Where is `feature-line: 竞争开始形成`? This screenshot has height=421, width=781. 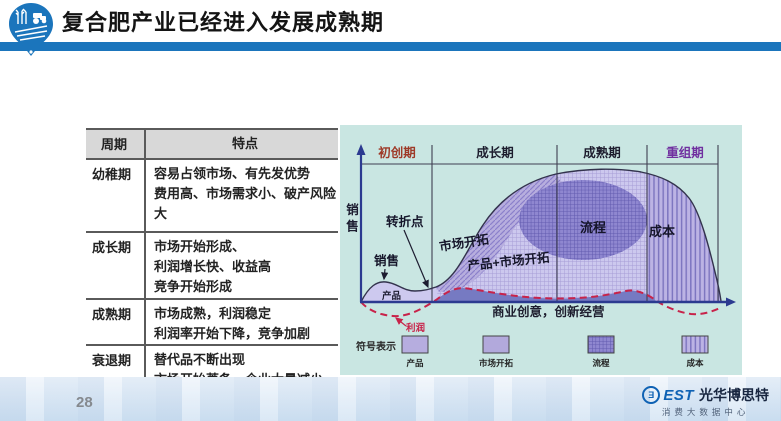 feature-line: 竞争开始形成 is located at coordinates (193, 287).